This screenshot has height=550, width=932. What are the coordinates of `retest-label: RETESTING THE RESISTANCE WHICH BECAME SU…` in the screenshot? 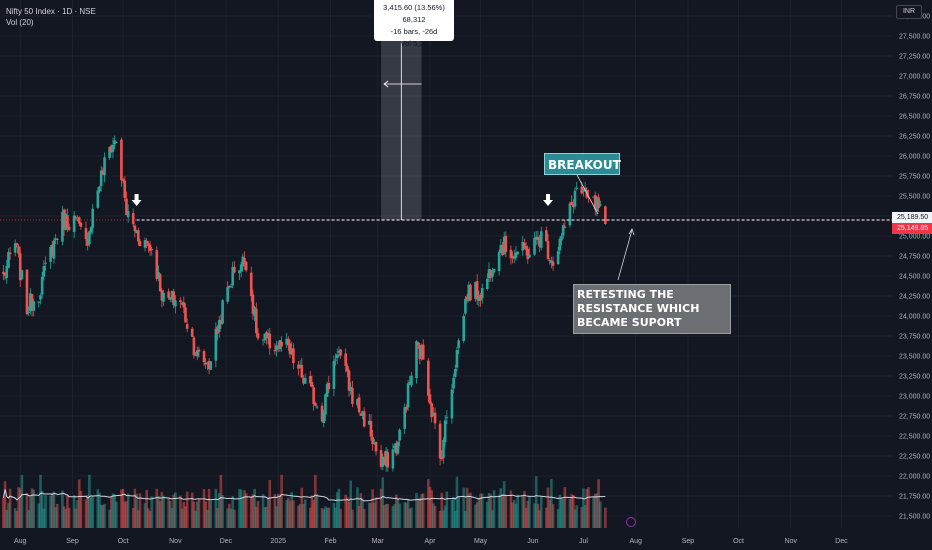 It's located at (652, 309).